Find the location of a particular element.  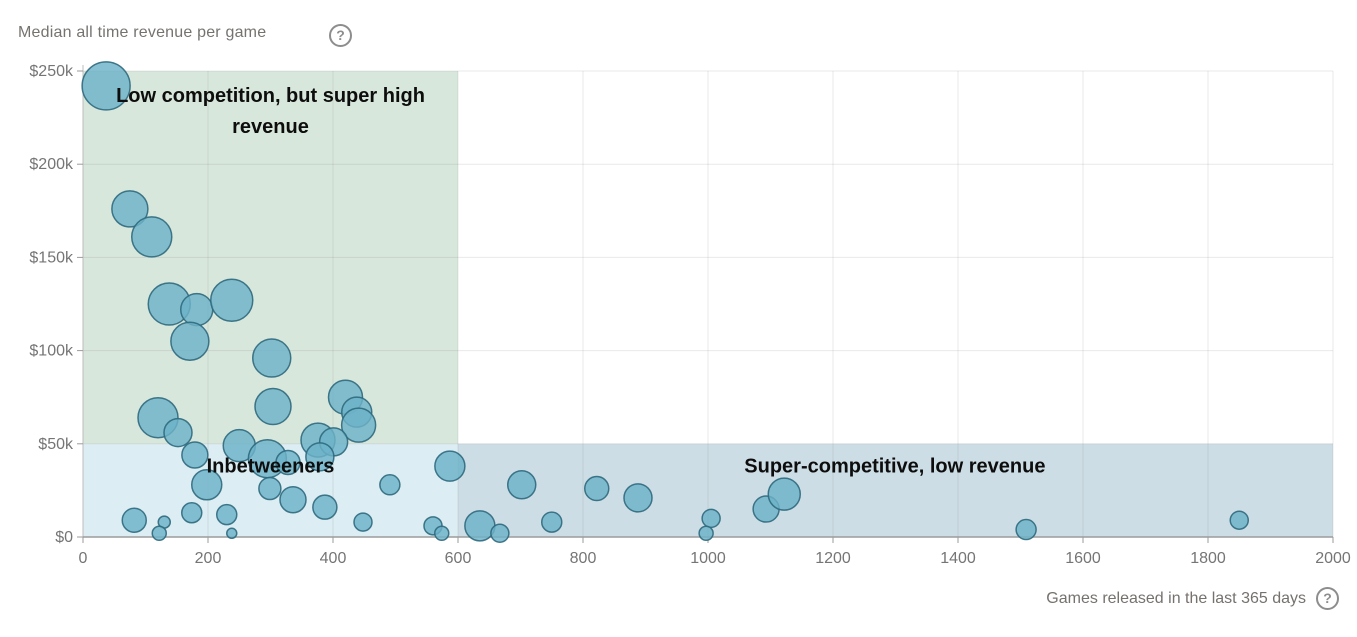

x-tick-label: 600 is located at coordinates (458, 558).